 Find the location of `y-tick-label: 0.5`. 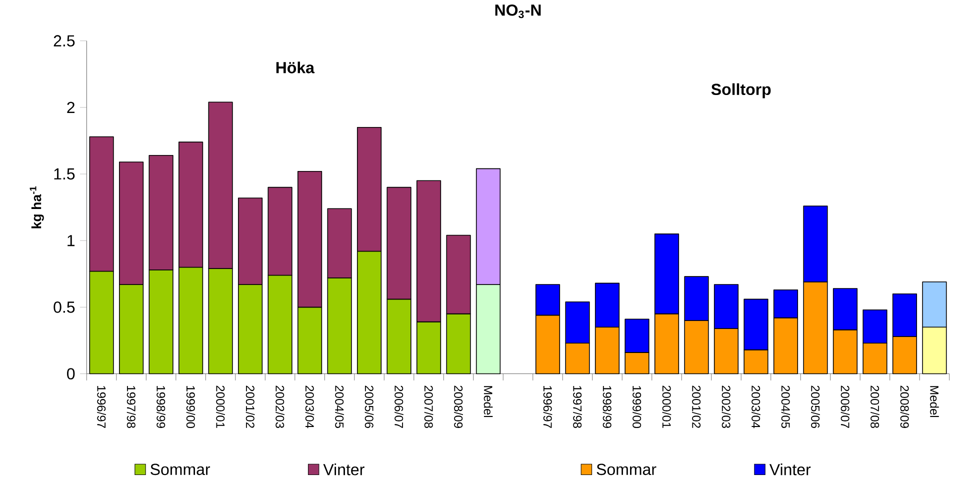

y-tick-label: 0.5 is located at coordinates (64, 307).